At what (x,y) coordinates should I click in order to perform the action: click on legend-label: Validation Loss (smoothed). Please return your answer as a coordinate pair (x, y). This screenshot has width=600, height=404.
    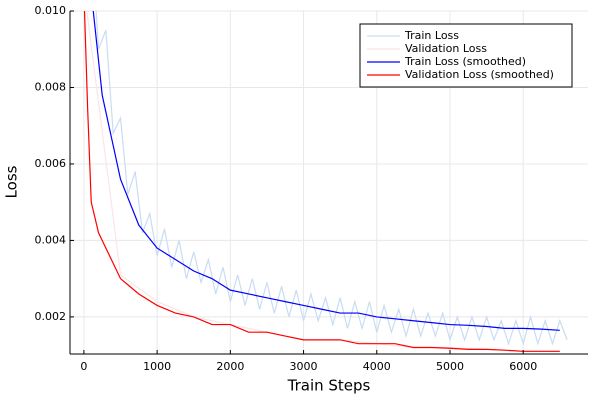
    Looking at the image, I should click on (479, 74).